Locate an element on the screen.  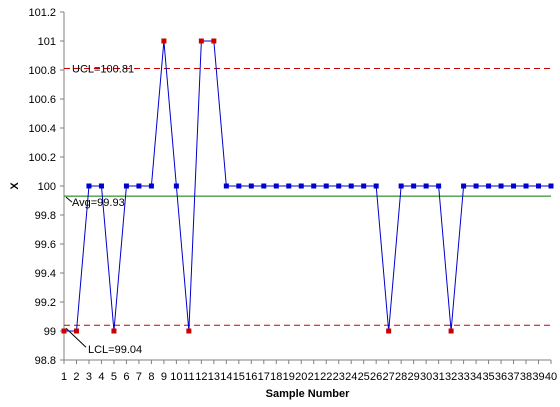
x-tick-label: 2 is located at coordinates (76, 377).